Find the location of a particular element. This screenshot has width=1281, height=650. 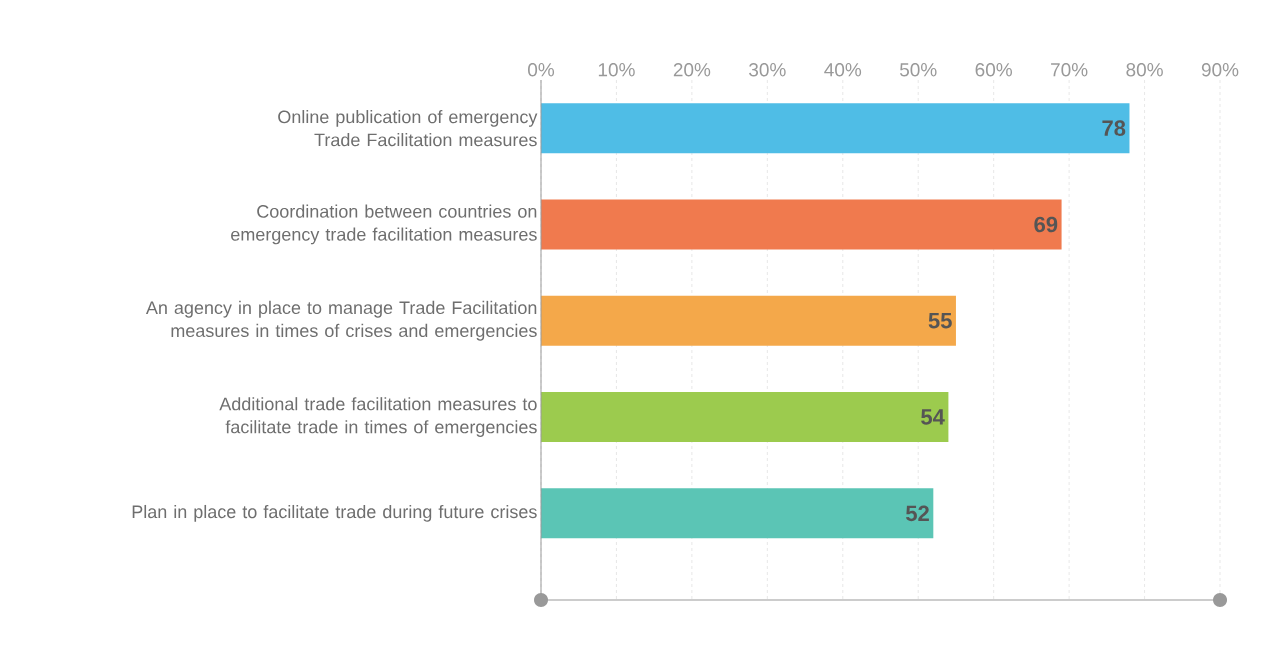

x-tick-label: 80% is located at coordinates (1144, 70).